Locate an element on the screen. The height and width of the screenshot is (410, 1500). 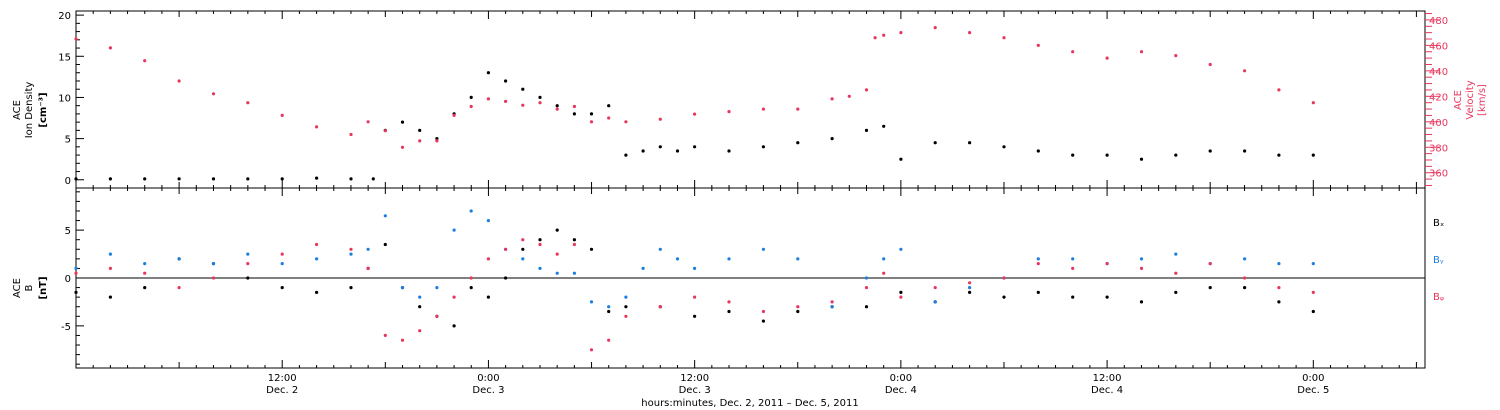
density-tick-label: 10 is located at coordinates (64, 98).